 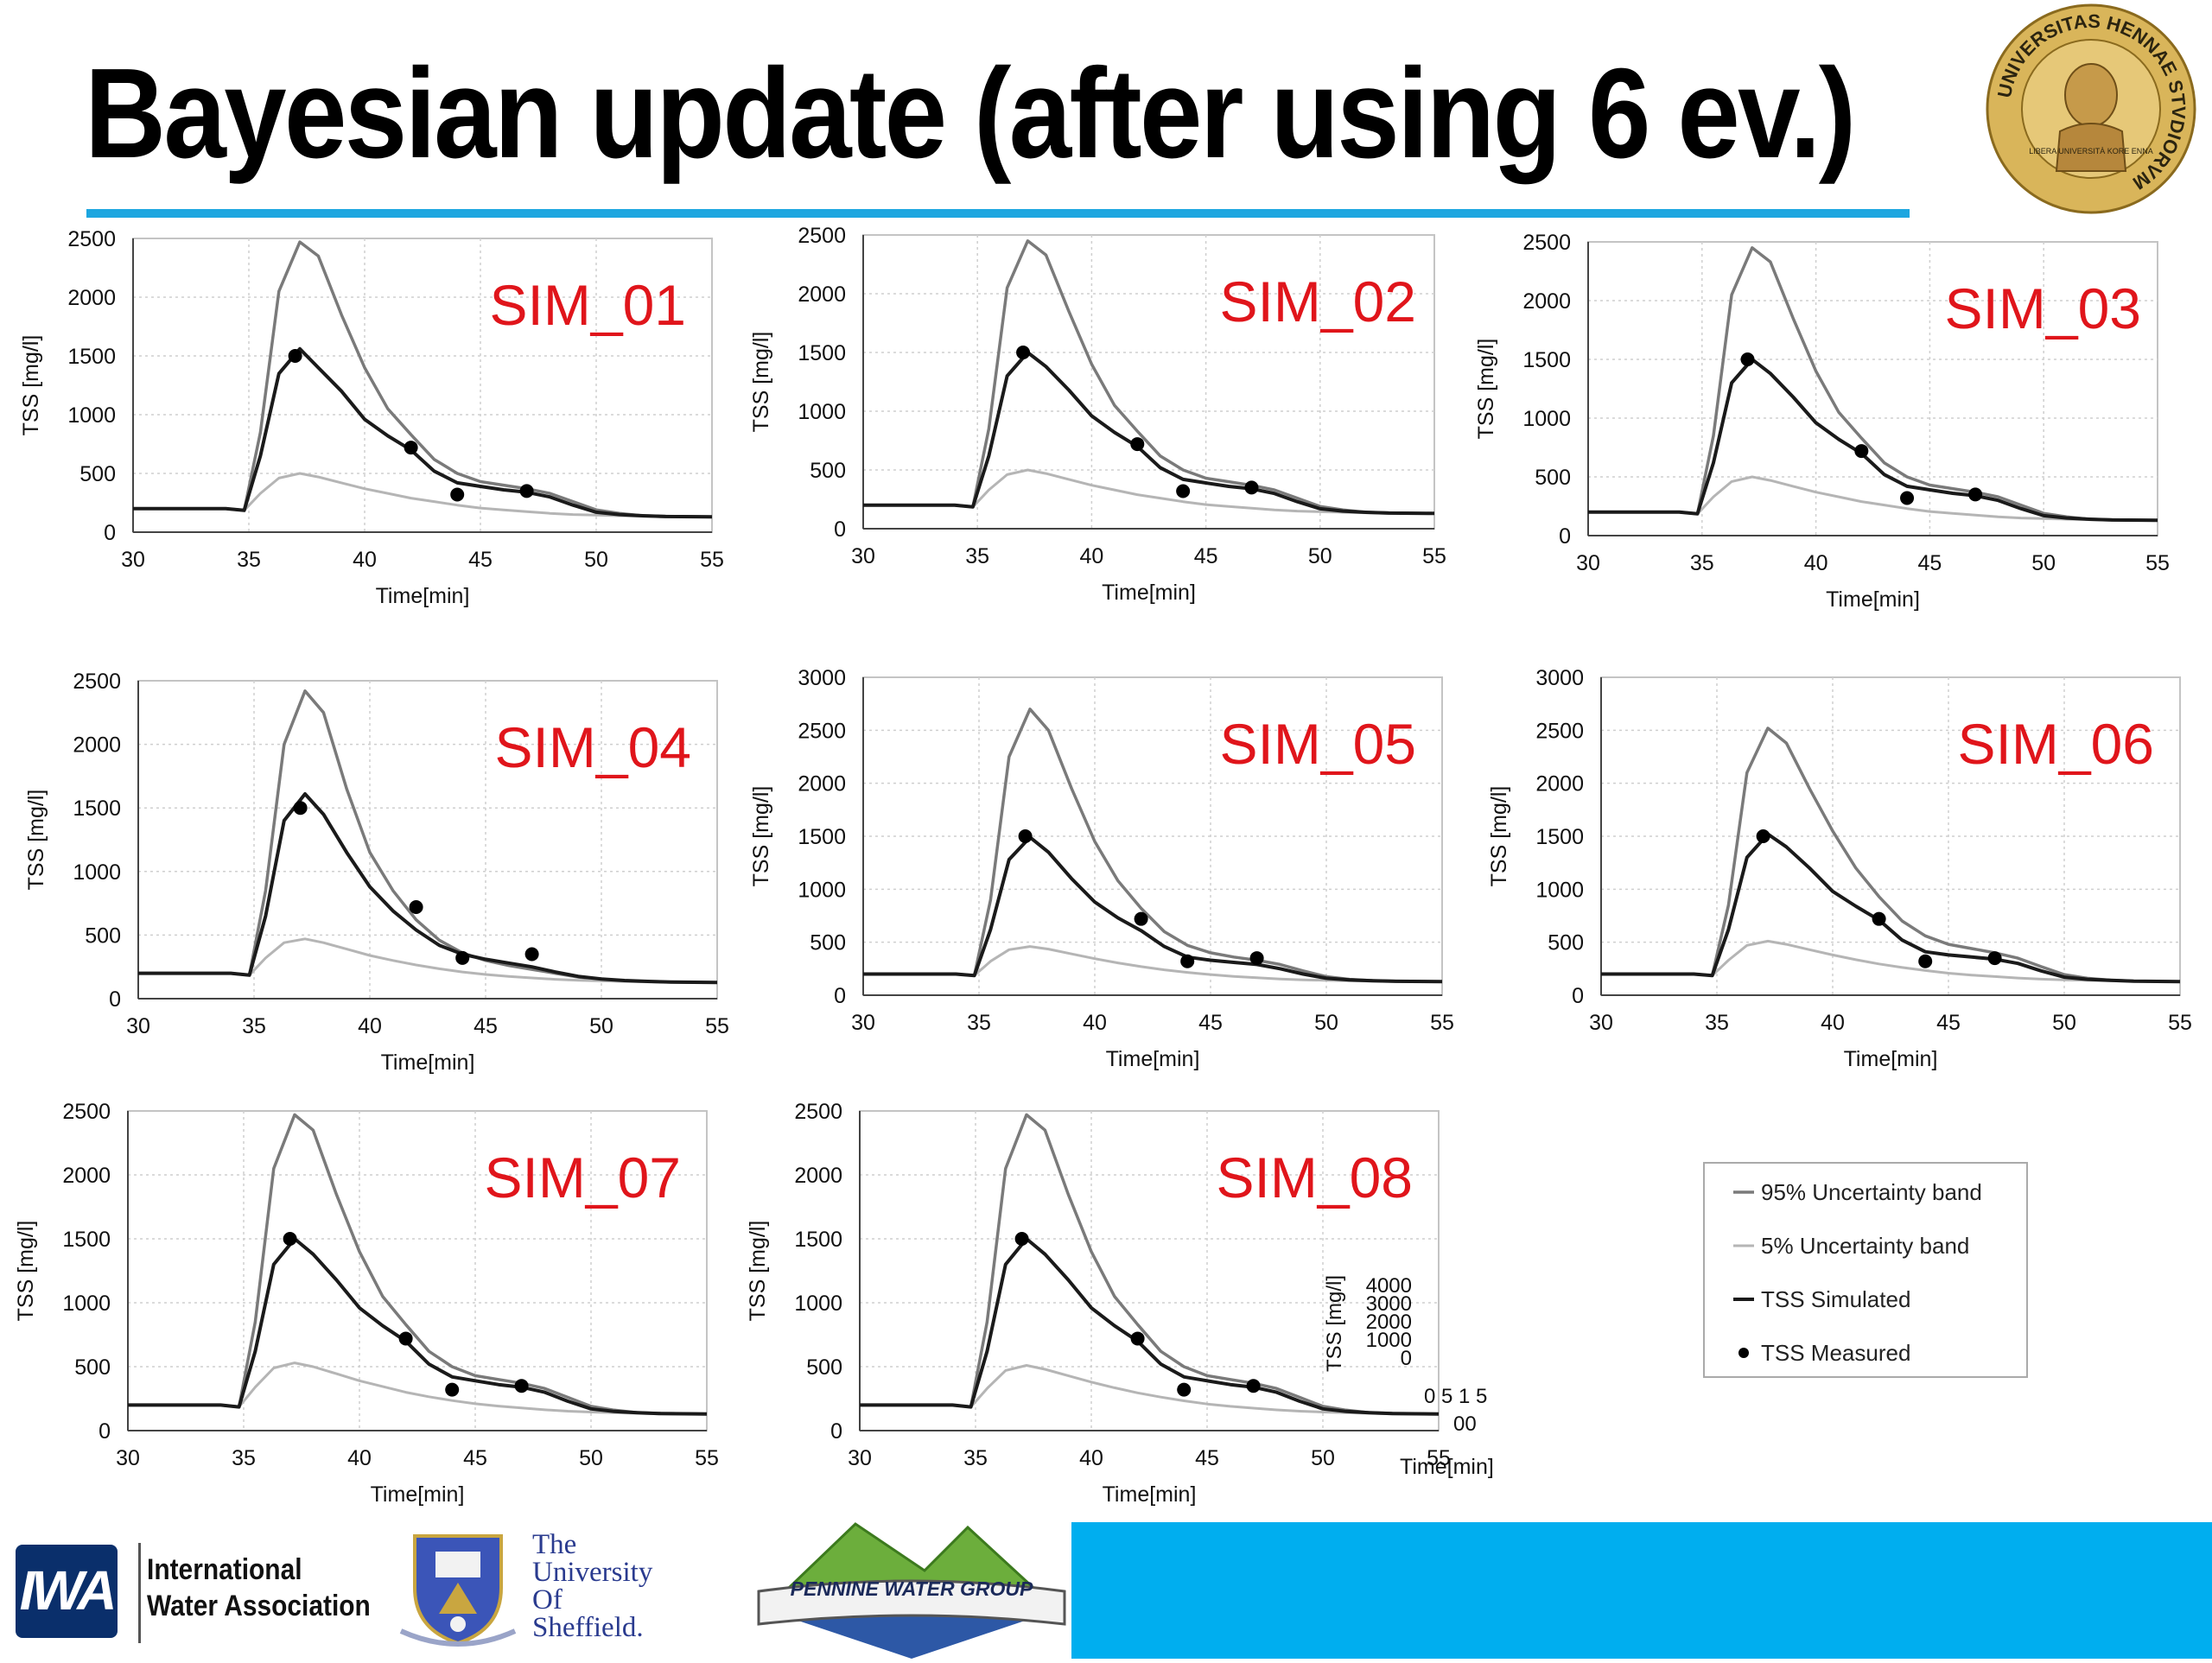 What do you see at coordinates (911, 1585) in the screenshot?
I see `pennine-water-group-logo: PENNINE WATER GROUP` at bounding box center [911, 1585].